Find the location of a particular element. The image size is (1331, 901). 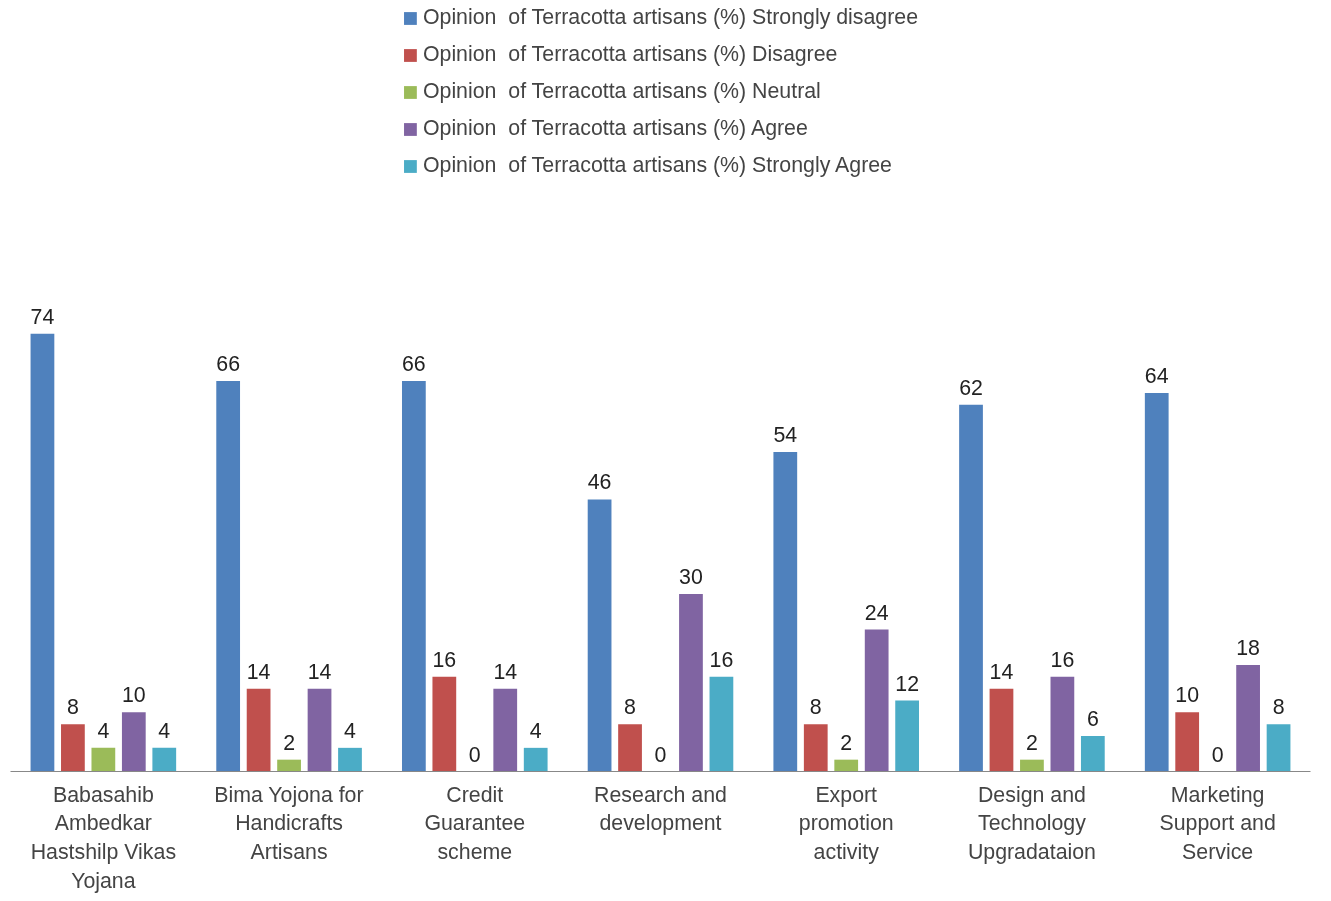

legend-label: Opinion of Terracotta artisans (%) Disagree is located at coordinates (630, 54).